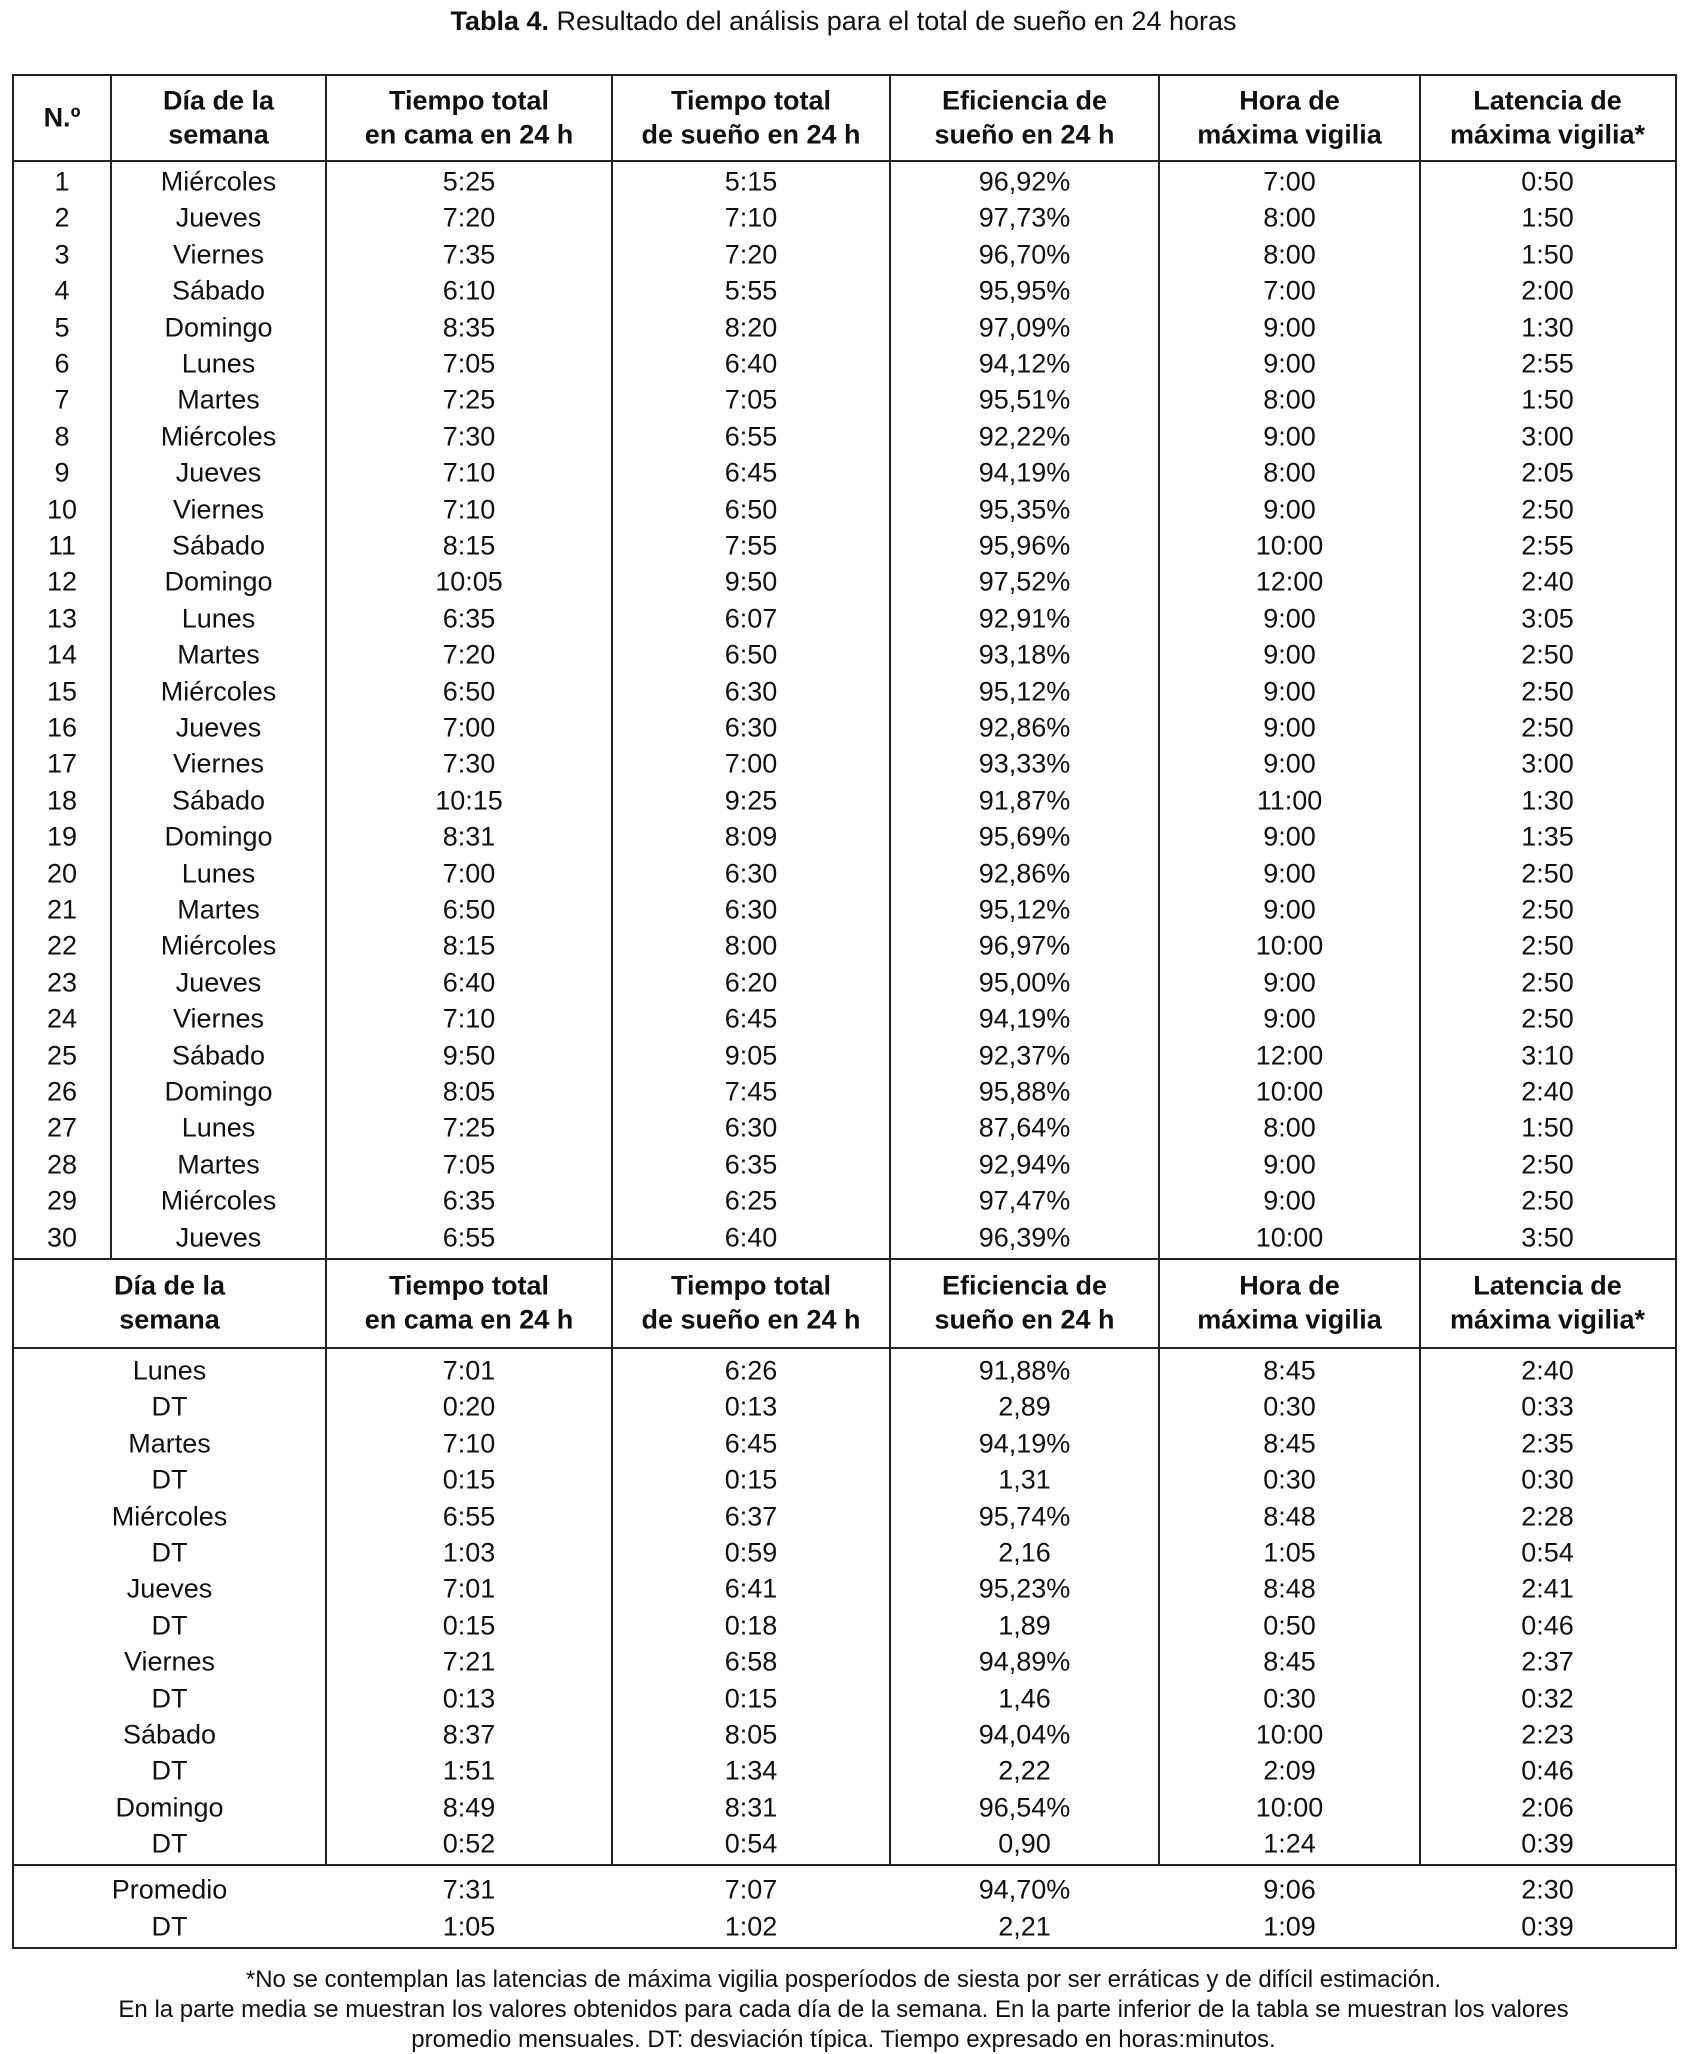 The width and height of the screenshot is (1687, 2054). Describe the element at coordinates (751, 1625) in the screenshot. I see `table-cell: 0:18` at that location.